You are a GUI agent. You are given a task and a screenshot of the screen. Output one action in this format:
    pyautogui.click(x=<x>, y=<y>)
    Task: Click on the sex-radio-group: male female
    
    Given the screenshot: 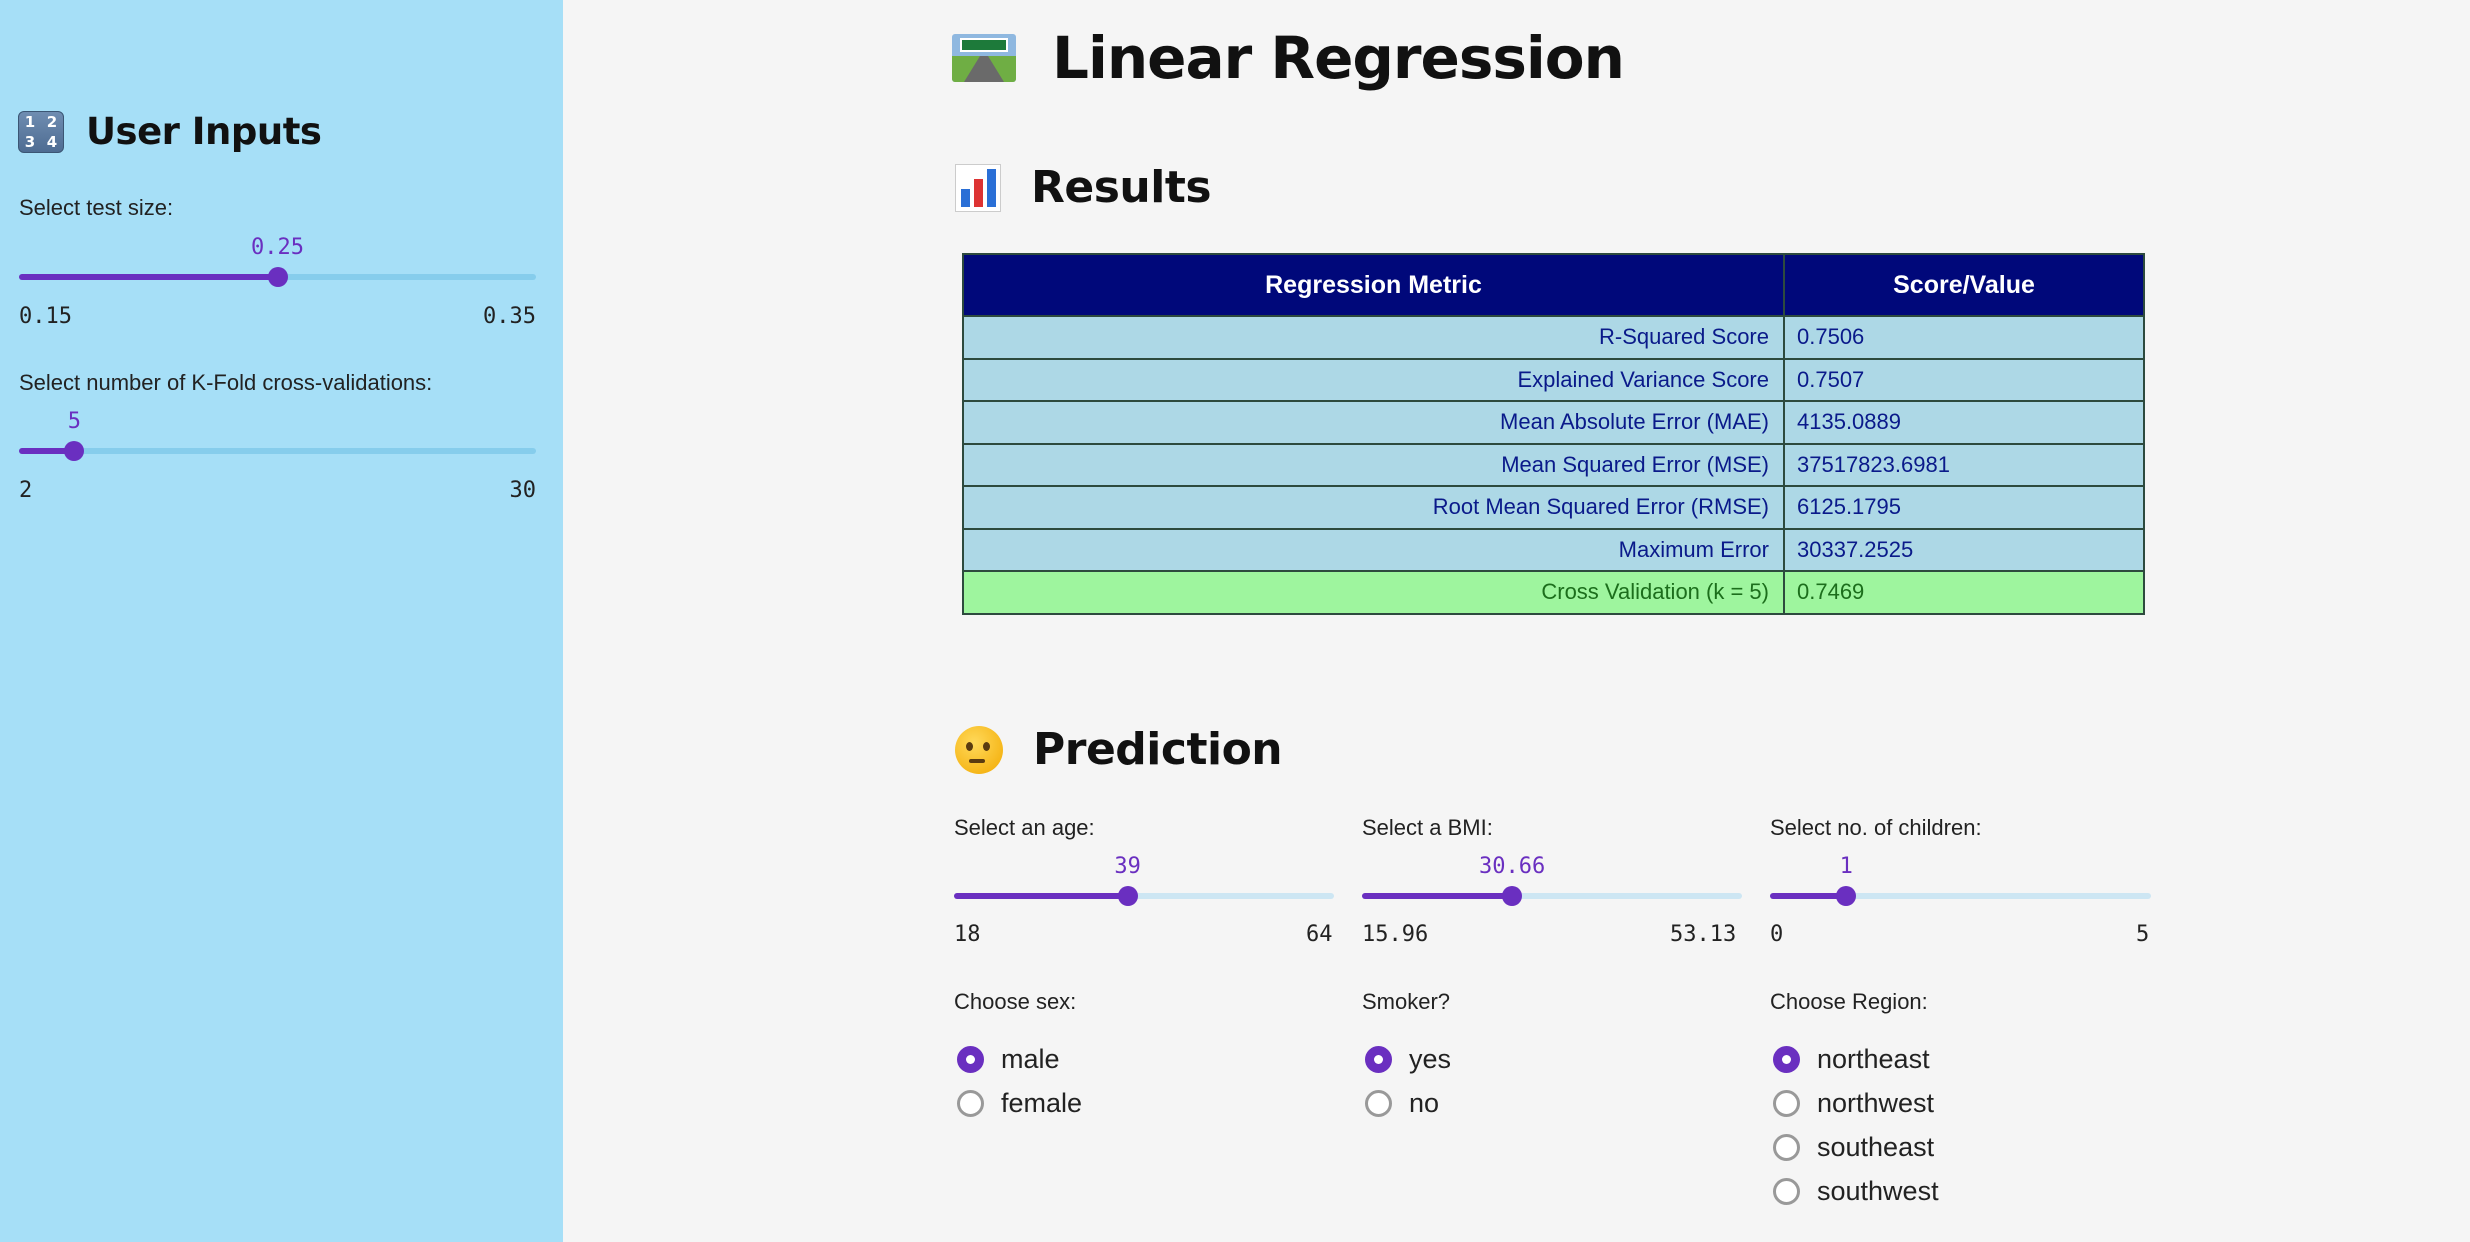 What is the action you would take?
    pyautogui.click(x=1019, y=1081)
    